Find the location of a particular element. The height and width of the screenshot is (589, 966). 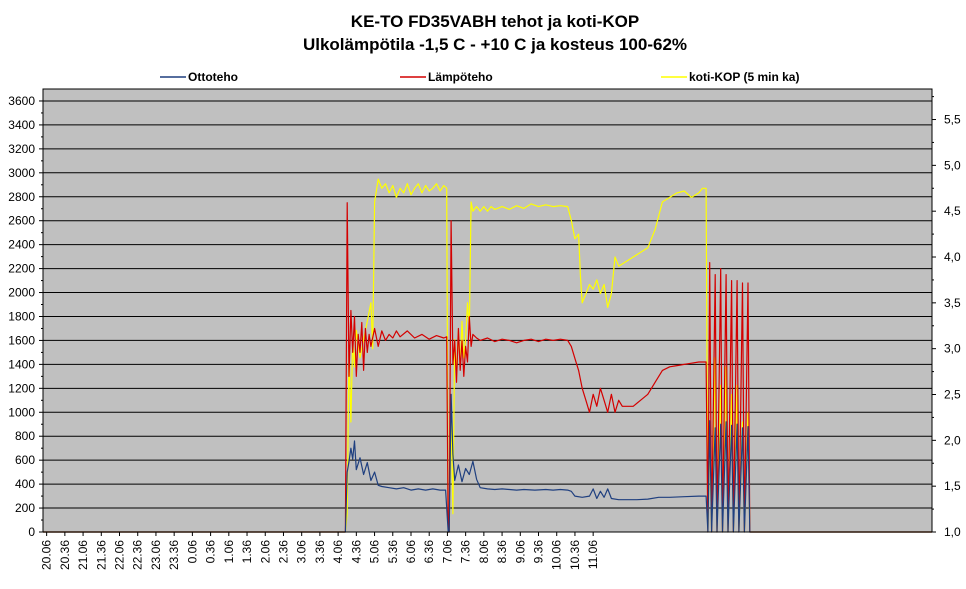

x-tick-label: 9.06 is located at coordinates (520, 552).